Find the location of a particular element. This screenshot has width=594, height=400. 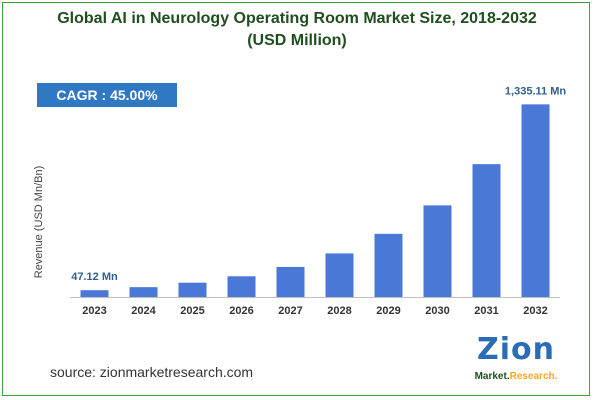

cagr-badge: CAGR : 45.00% is located at coordinates (107, 95).